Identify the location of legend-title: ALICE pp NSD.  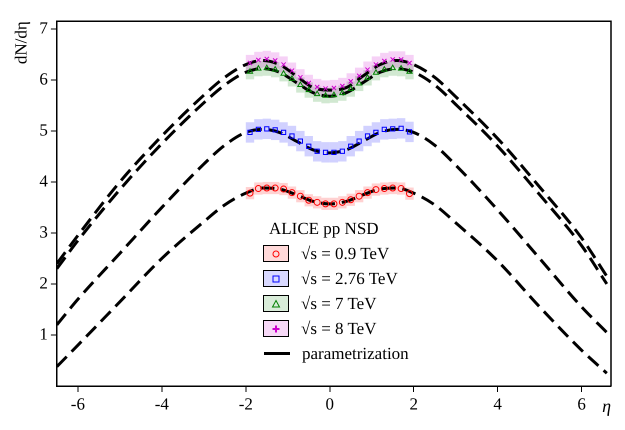
(324, 229).